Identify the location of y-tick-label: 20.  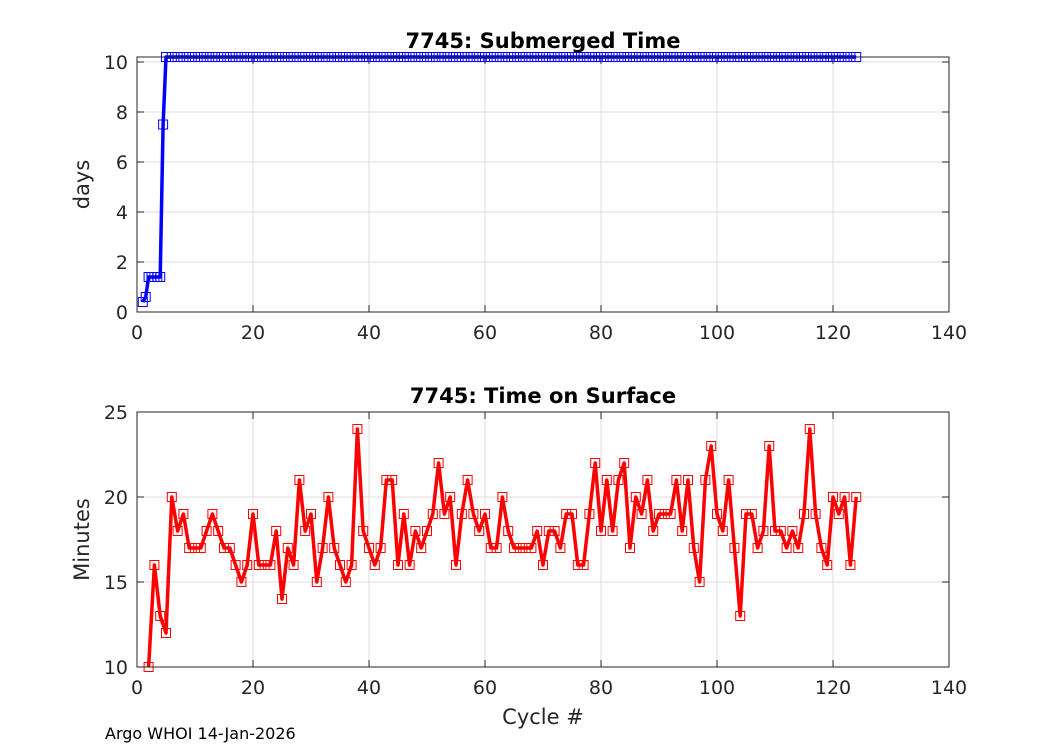
(116, 498).